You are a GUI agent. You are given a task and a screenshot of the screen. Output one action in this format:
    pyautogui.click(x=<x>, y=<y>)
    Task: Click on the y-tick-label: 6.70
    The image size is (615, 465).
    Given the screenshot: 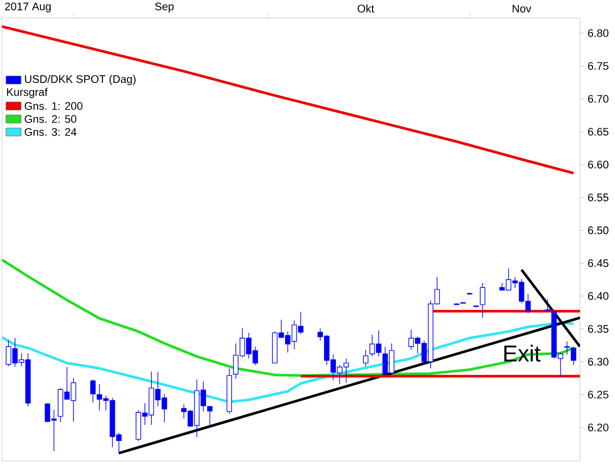 What is the action you would take?
    pyautogui.click(x=598, y=98)
    